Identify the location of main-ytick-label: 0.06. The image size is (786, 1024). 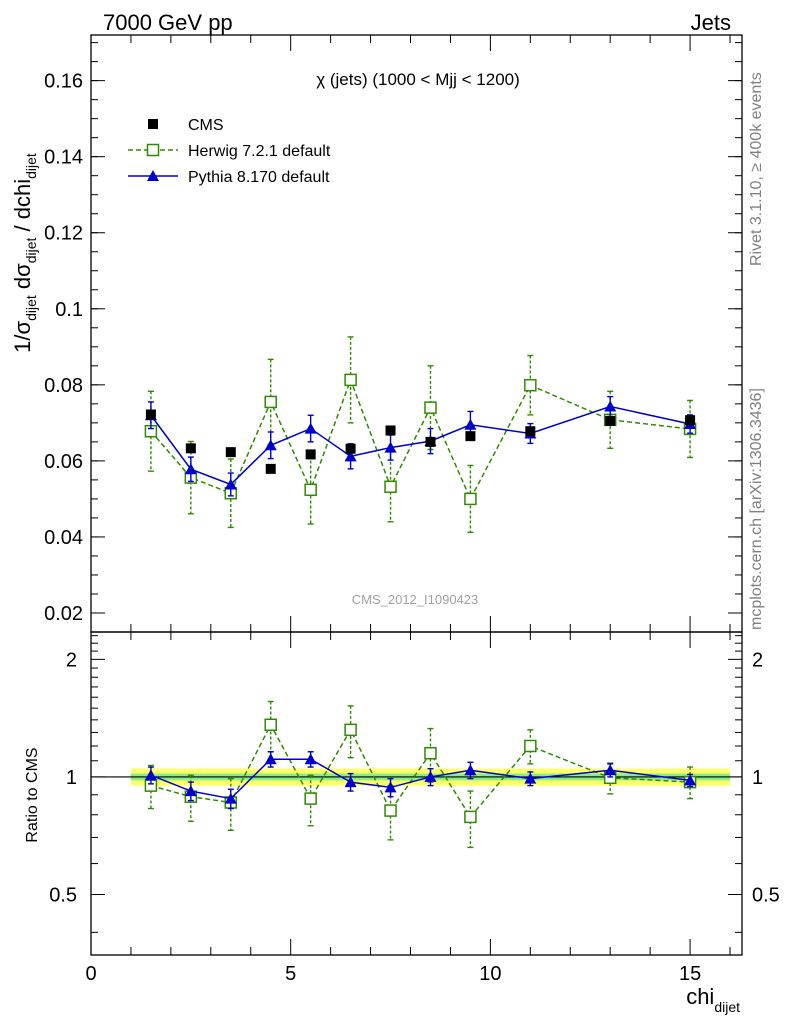
(63, 462).